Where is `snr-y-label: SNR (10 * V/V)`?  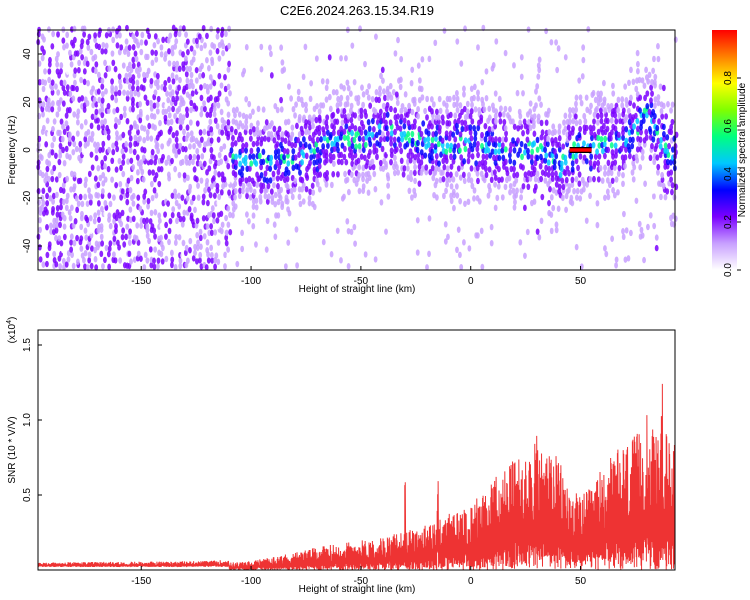 snr-y-label: SNR (10 * V/V) is located at coordinates (12, 449).